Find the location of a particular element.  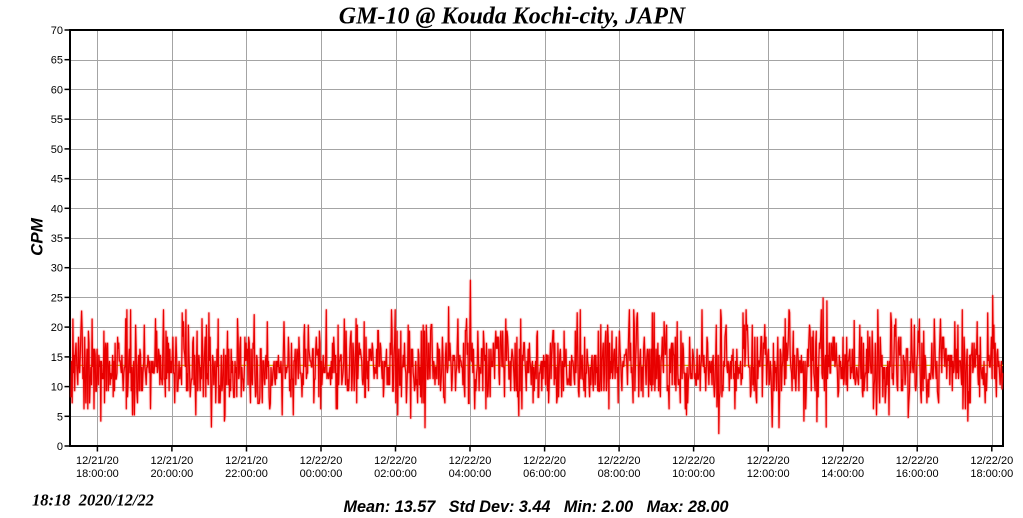

svg-text: 02:00:00 is located at coordinates (395, 474).